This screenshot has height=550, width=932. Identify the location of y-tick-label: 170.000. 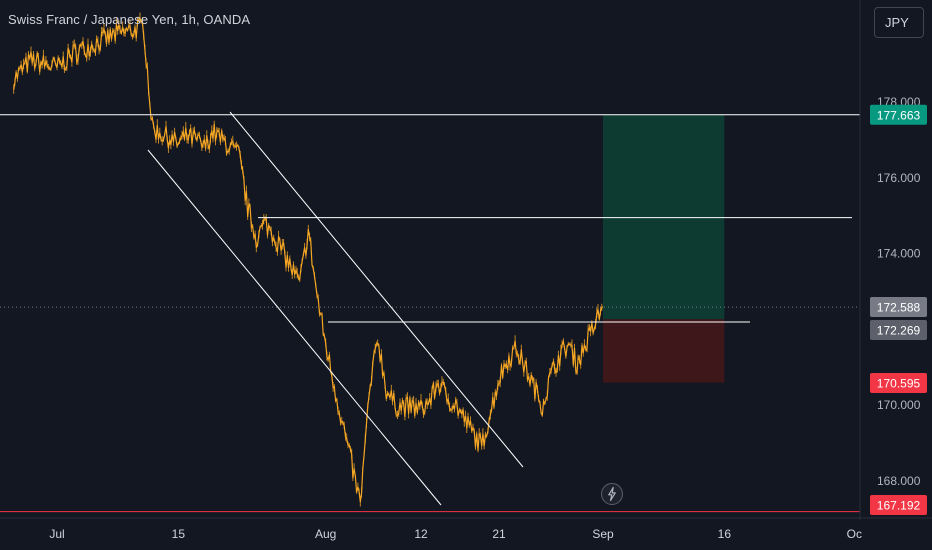
(899, 405).